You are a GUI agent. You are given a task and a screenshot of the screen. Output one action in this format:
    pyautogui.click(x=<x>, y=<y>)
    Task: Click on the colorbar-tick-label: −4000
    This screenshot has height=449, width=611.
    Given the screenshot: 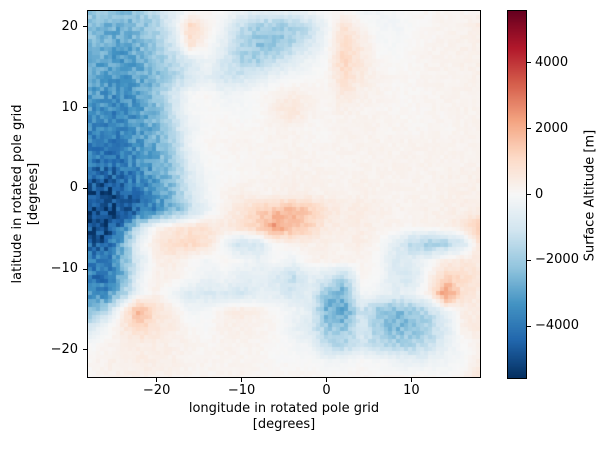 What is the action you would take?
    pyautogui.click(x=557, y=326)
    